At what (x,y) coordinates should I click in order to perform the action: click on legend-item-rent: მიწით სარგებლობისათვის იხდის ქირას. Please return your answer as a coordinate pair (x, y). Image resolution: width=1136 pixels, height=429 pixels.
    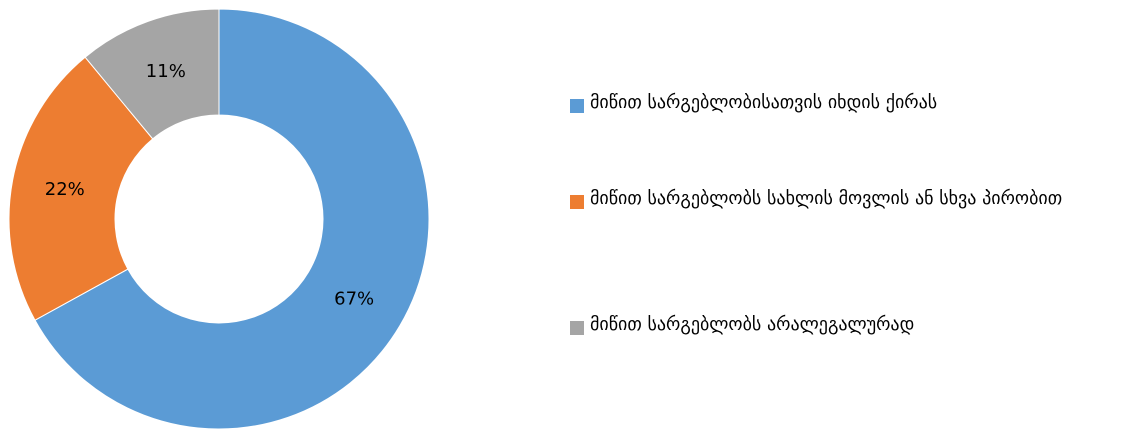
    Looking at the image, I should click on (850, 105).